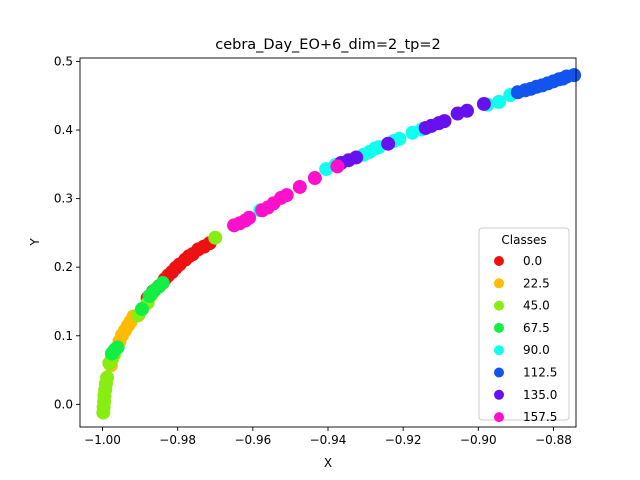 The height and width of the screenshot is (480, 640). Describe the element at coordinates (540, 395) in the screenshot. I see `legend-label: 135.0` at that location.